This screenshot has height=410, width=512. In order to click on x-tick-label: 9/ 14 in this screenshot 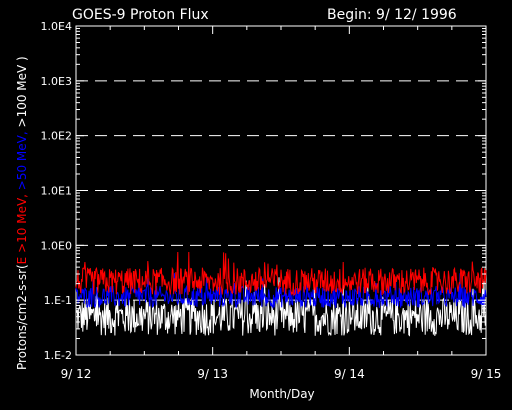, I will do `click(349, 374)`.